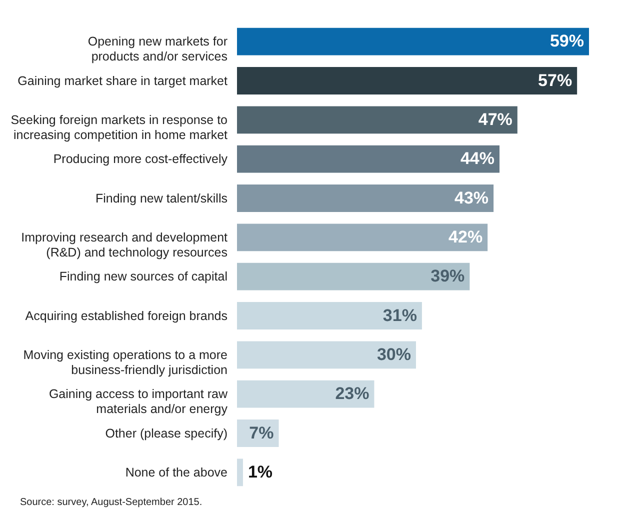 This screenshot has height=526, width=629. I want to click on y-tick-label: Finding new talent/skills, so click(161, 198).